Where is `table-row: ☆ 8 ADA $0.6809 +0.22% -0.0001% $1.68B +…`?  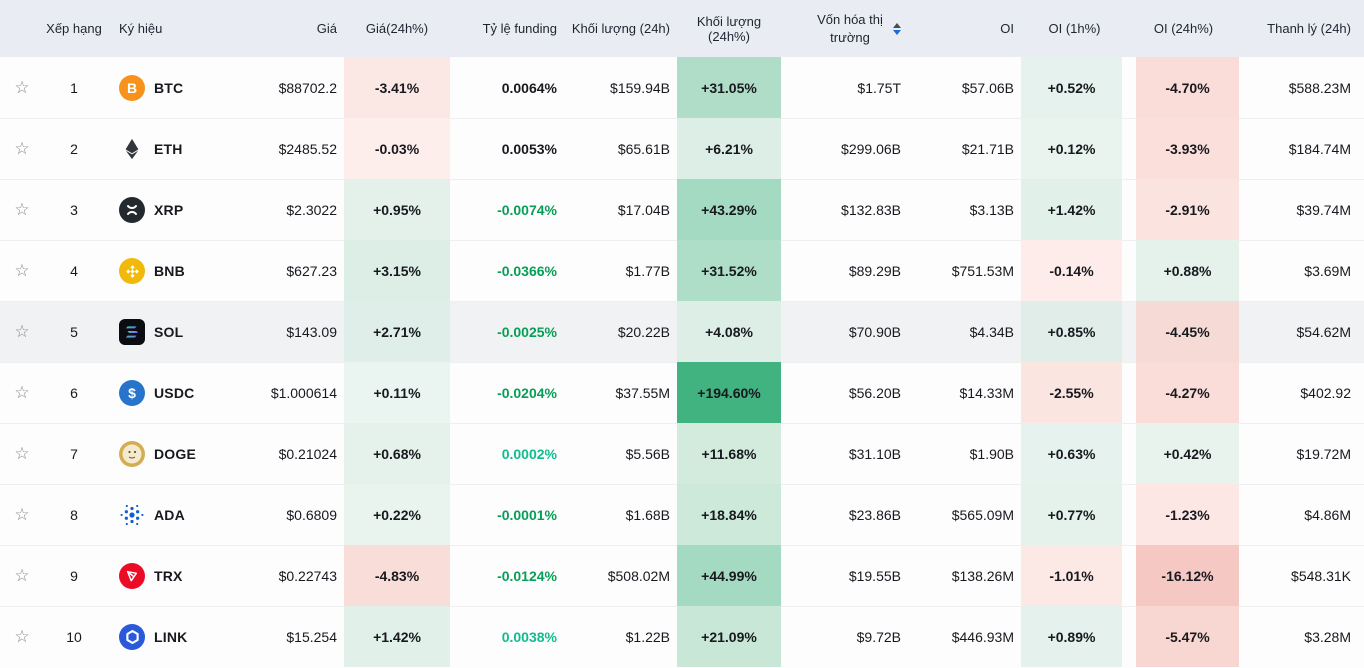 table-row: ☆ 8 ADA $0.6809 +0.22% -0.0001% $1.68B +… is located at coordinates (682, 514).